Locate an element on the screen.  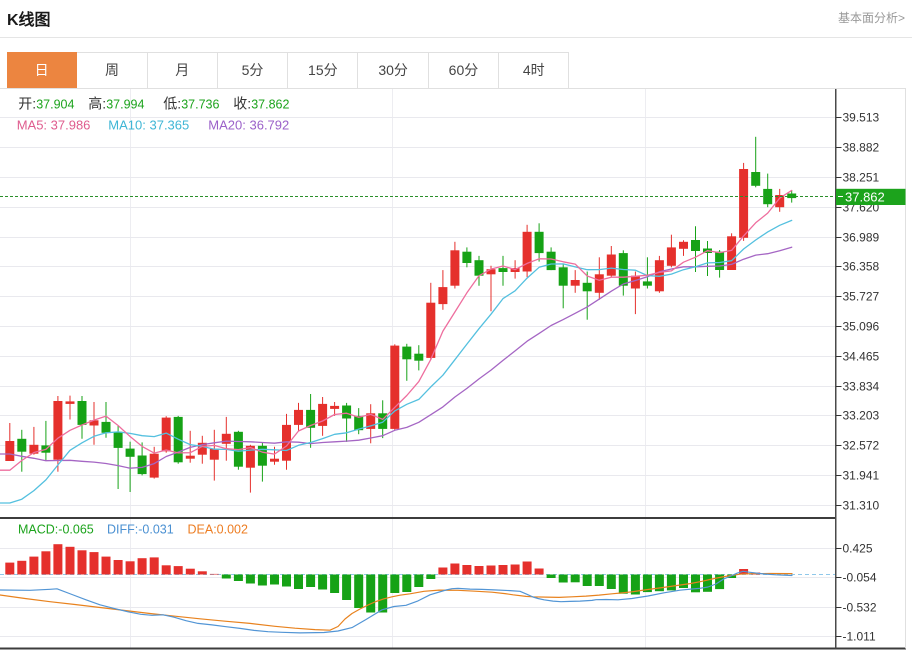
svg-text: 32.572 is located at coordinates (861, 446).